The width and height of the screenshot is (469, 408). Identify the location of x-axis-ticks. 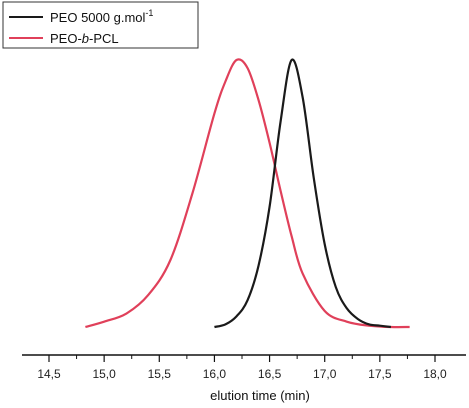
(242, 358).